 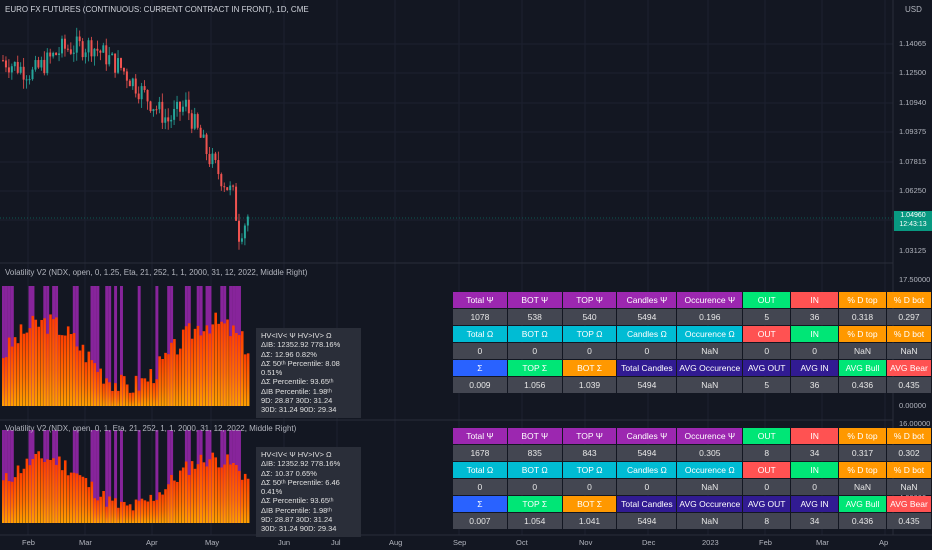 I want to click on table-header-cell: TOP Ψ, so click(x=589, y=300).